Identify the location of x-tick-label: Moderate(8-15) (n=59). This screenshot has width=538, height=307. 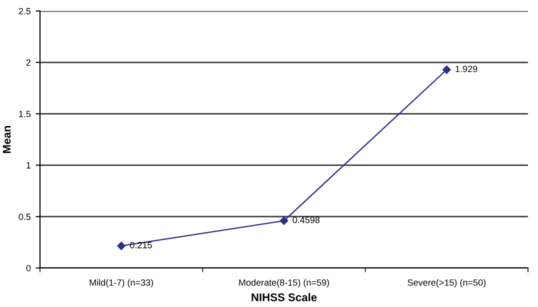
(284, 283).